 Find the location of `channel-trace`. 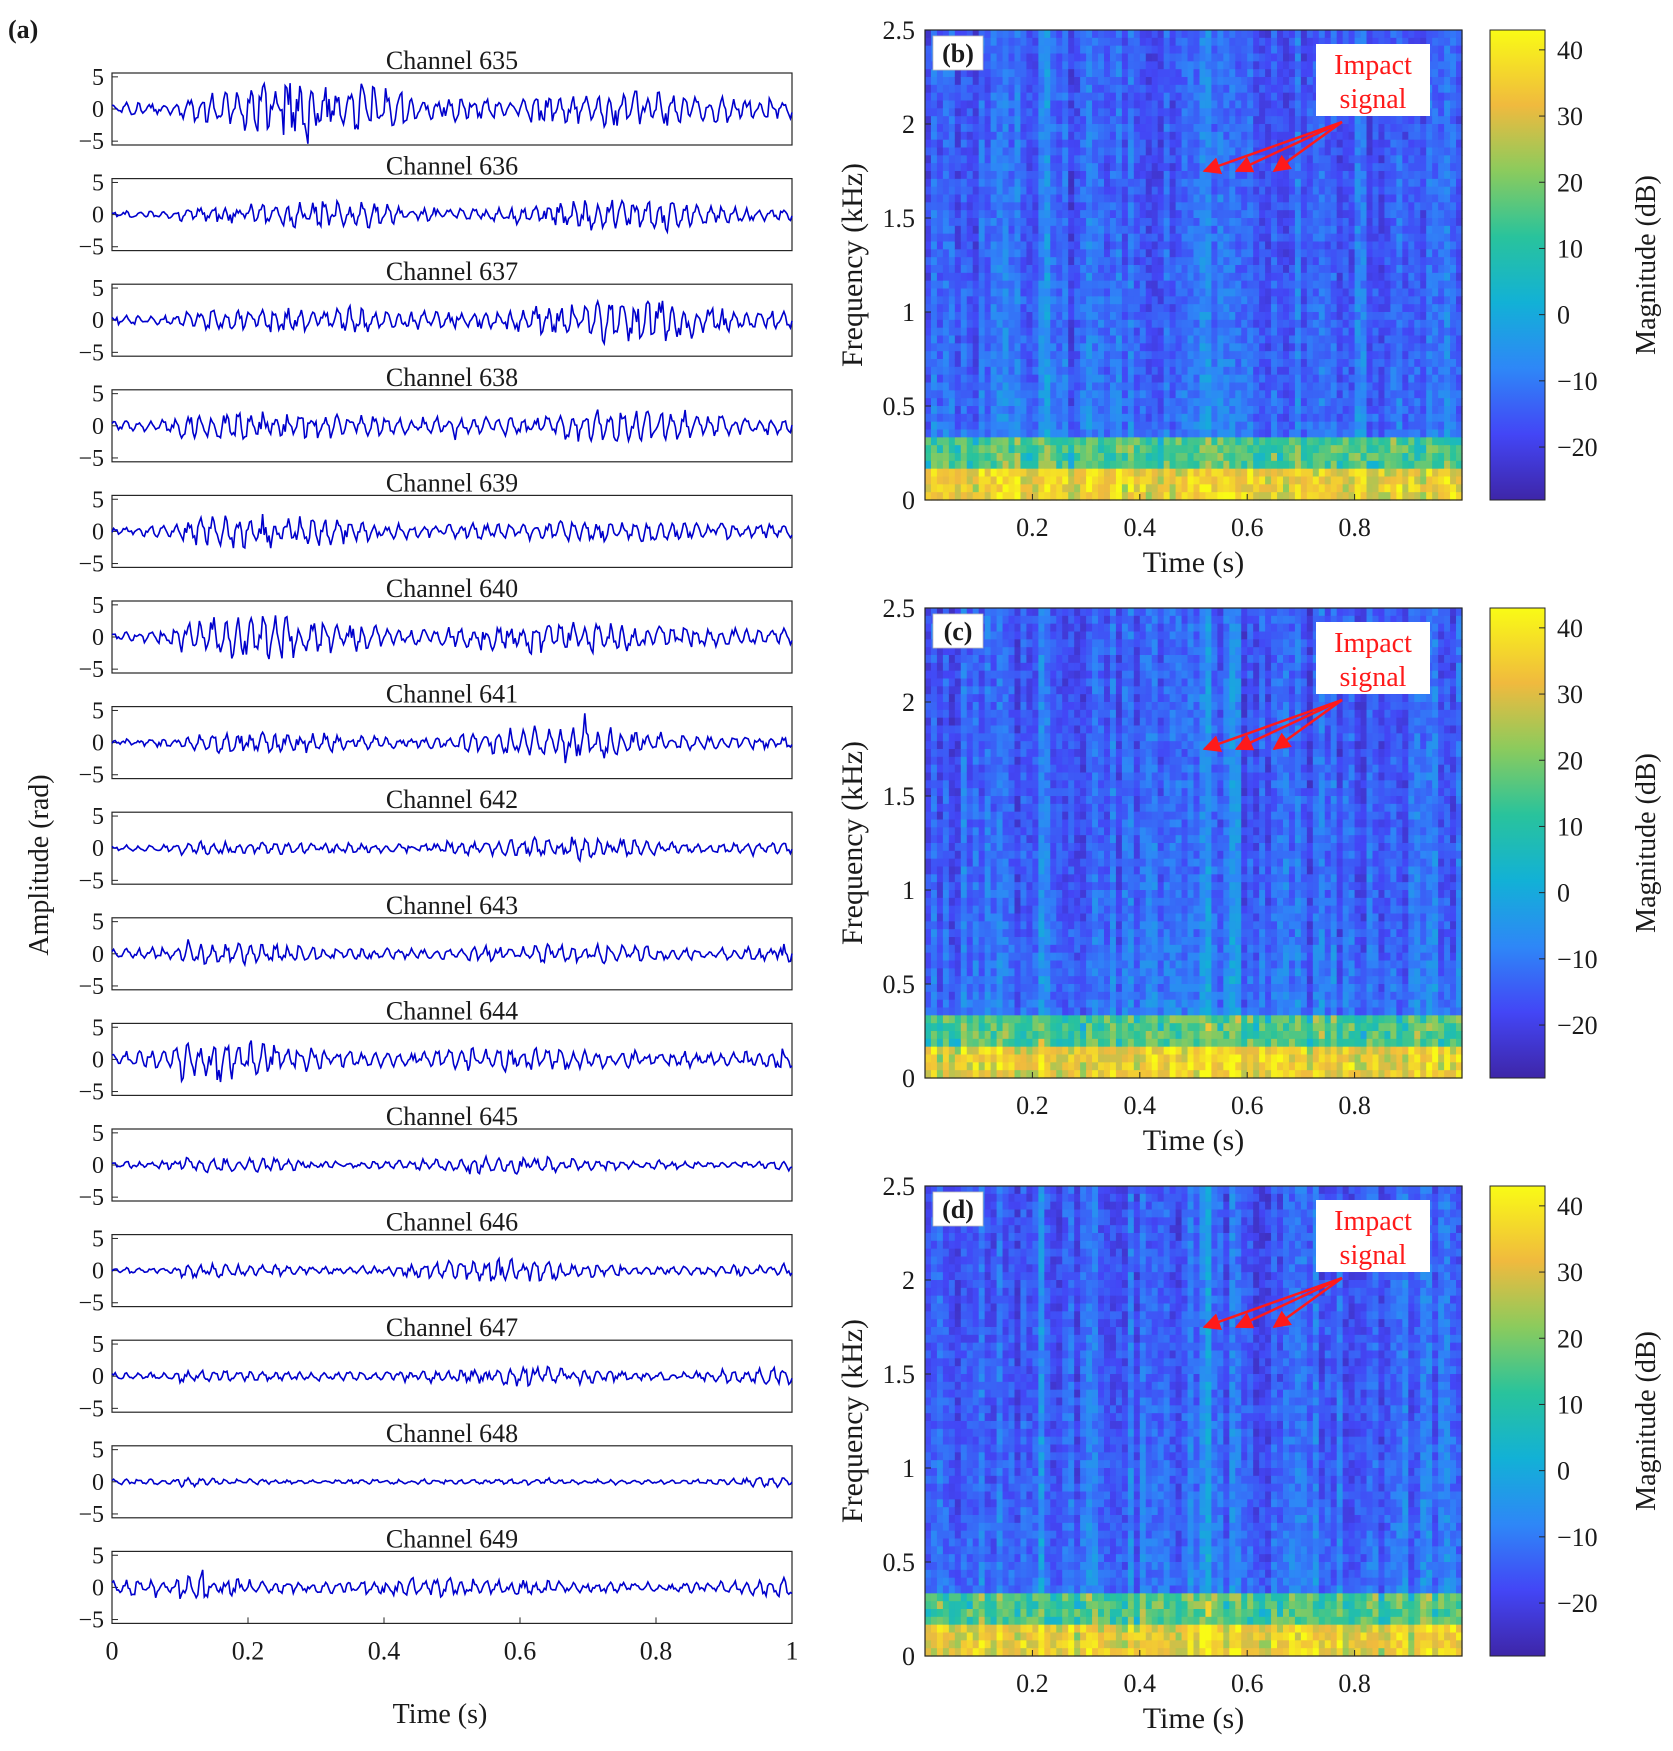

channel-trace is located at coordinates (452, 532).